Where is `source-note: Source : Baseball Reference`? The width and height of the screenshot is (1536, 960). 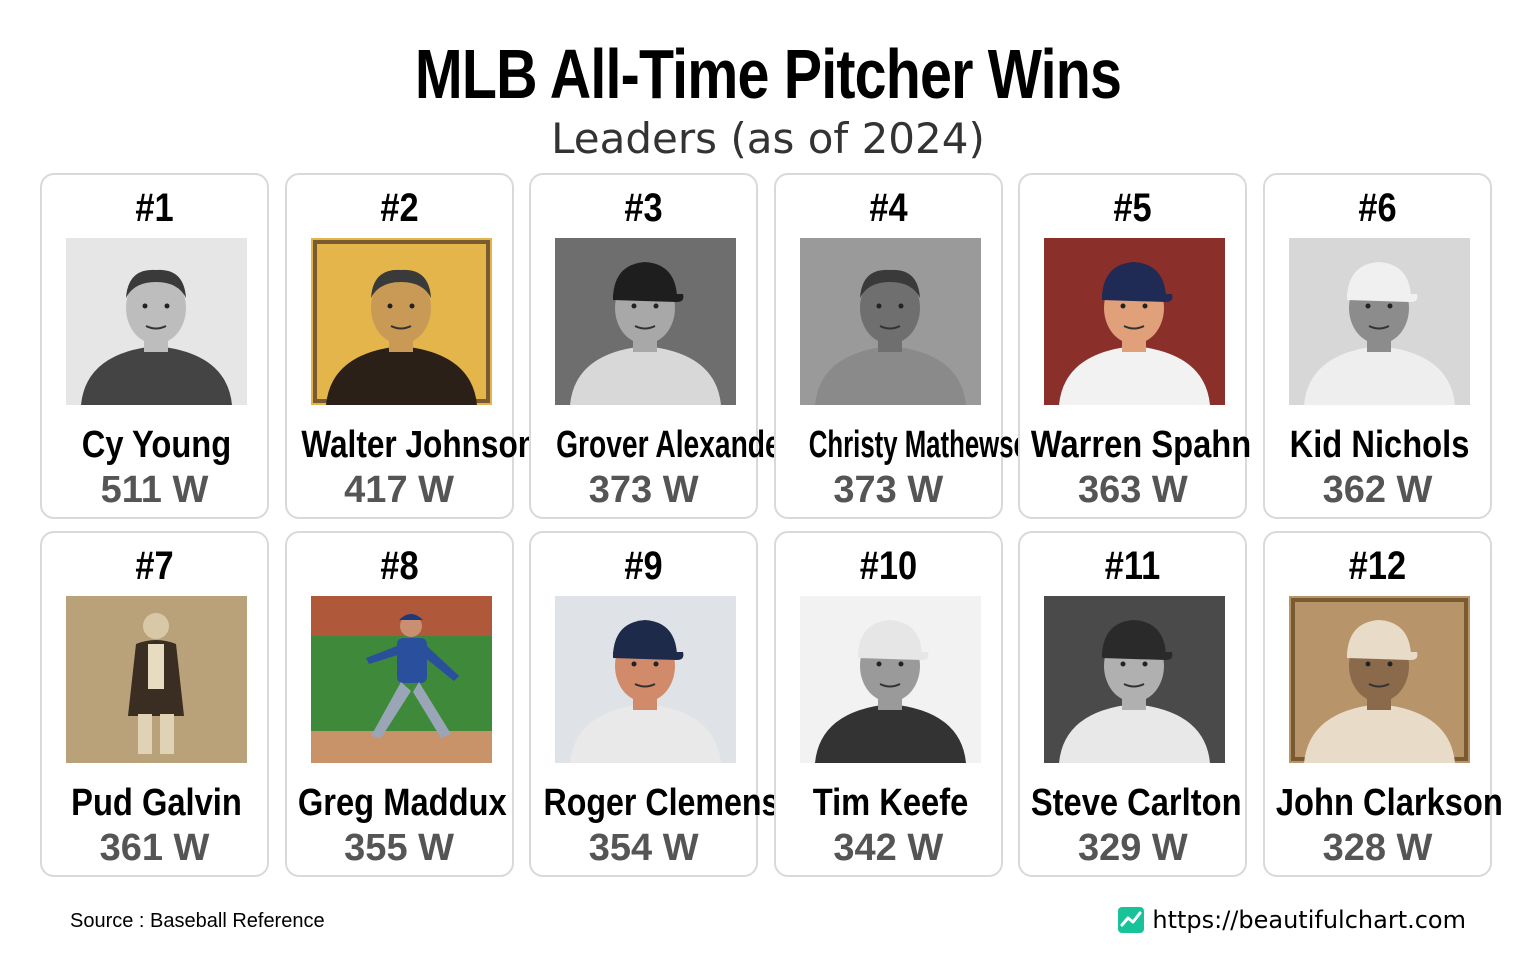 source-note: Source : Baseball Reference is located at coordinates (197, 921).